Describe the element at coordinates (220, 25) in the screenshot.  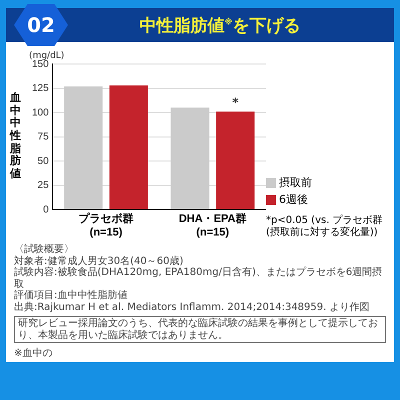
I see `chart-title: 中性脂肪値$^{※}$を下げる` at that location.